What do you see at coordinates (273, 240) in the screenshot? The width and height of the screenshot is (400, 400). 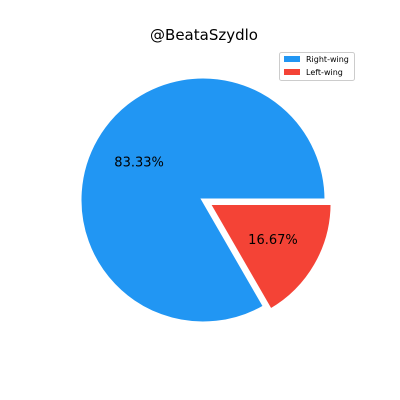 I see `pie-label-left-wing: 16.67%` at bounding box center [273, 240].